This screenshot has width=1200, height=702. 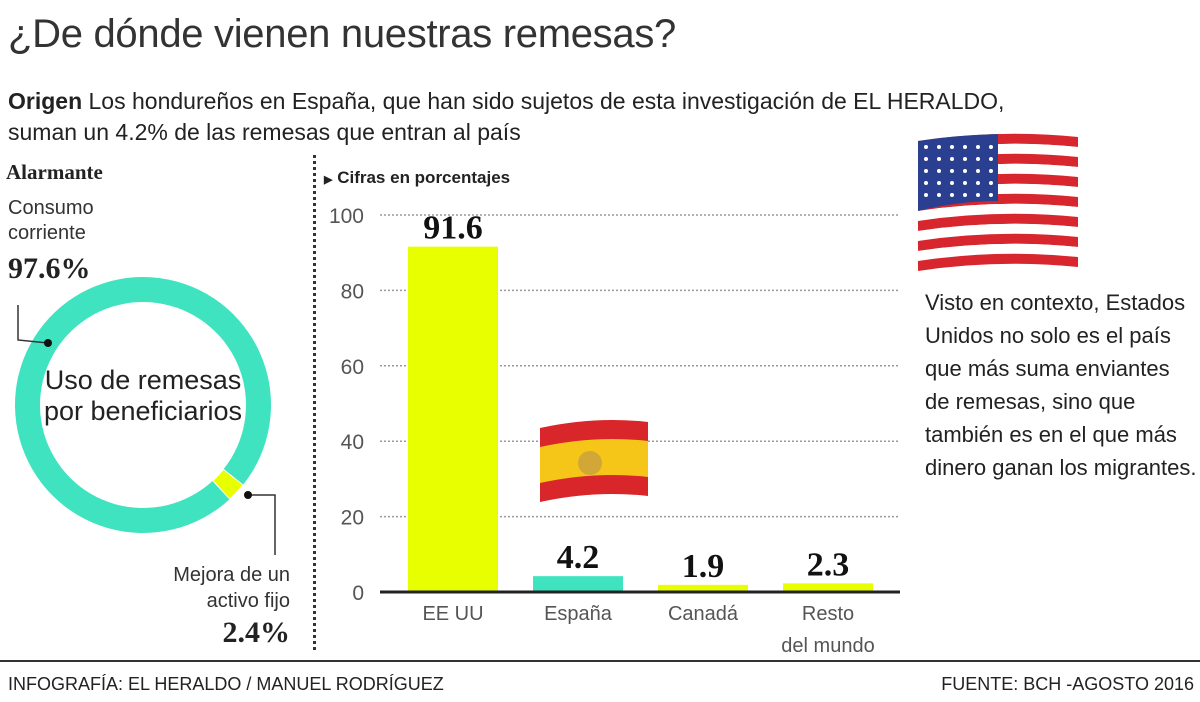 I want to click on donut-heading: Alarmante, so click(x=54, y=172).